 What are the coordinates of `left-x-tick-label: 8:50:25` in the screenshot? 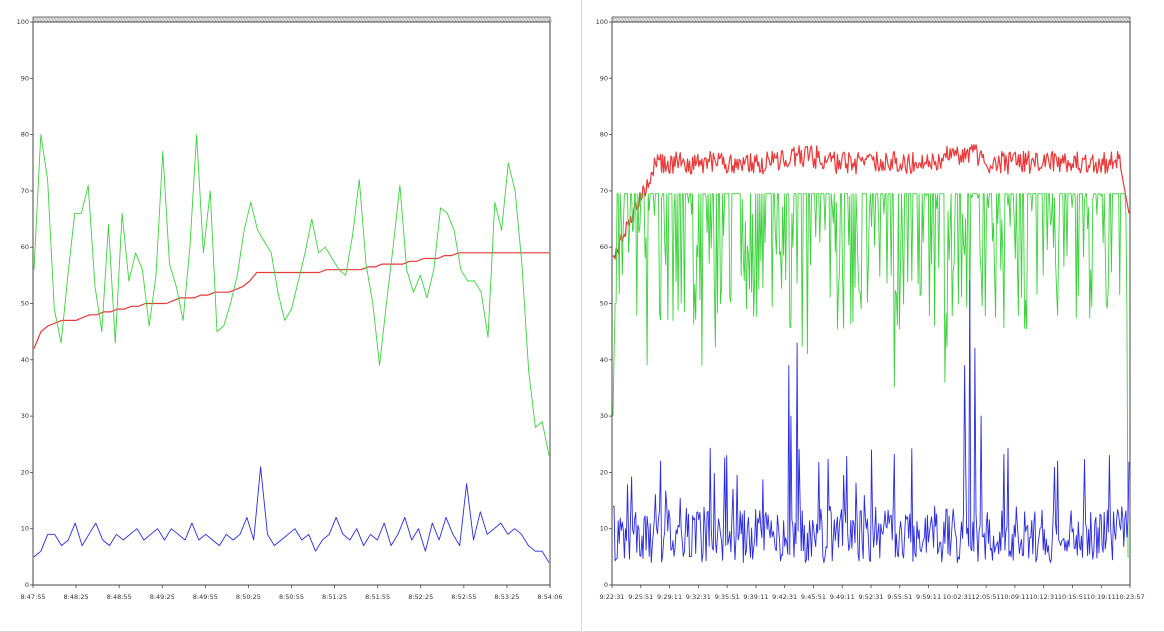 It's located at (248, 597).